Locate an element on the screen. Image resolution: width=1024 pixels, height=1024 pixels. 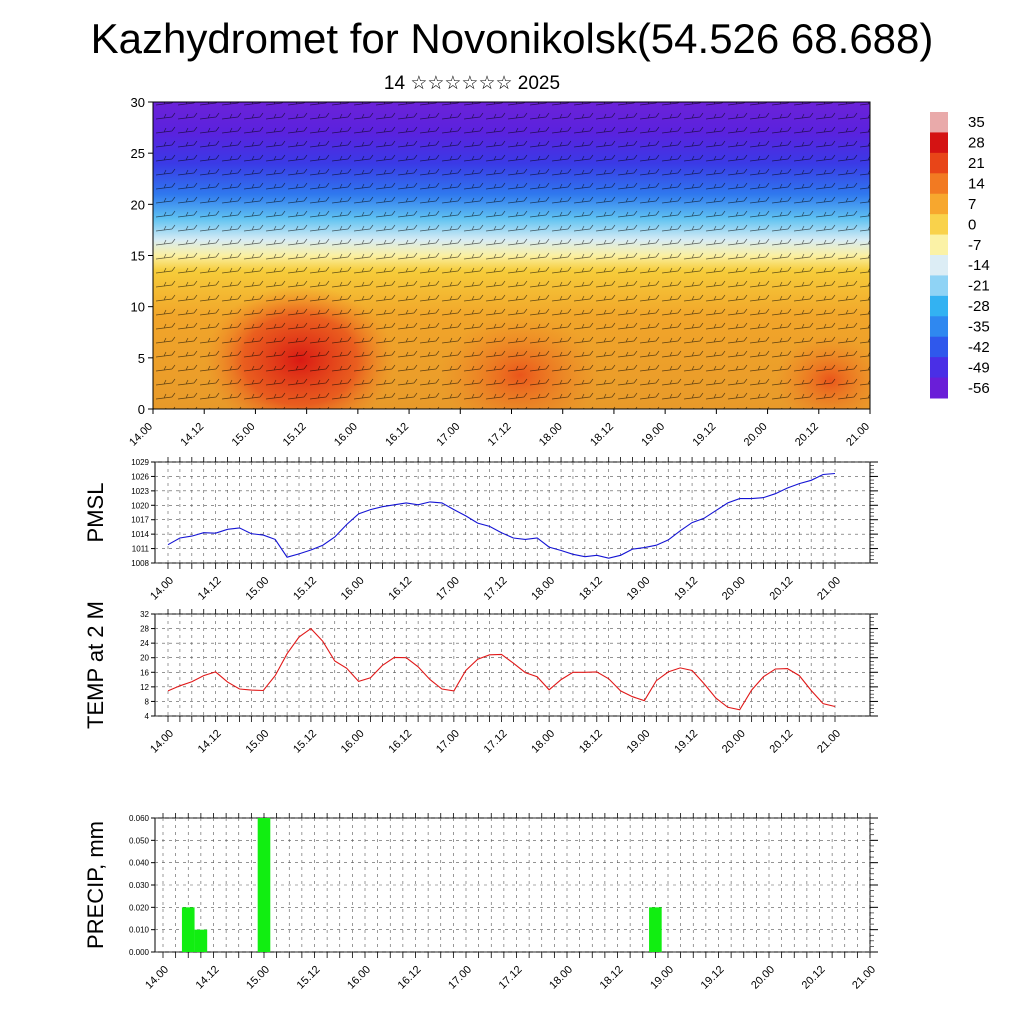
colorbar-label: -35 is located at coordinates (979, 327).